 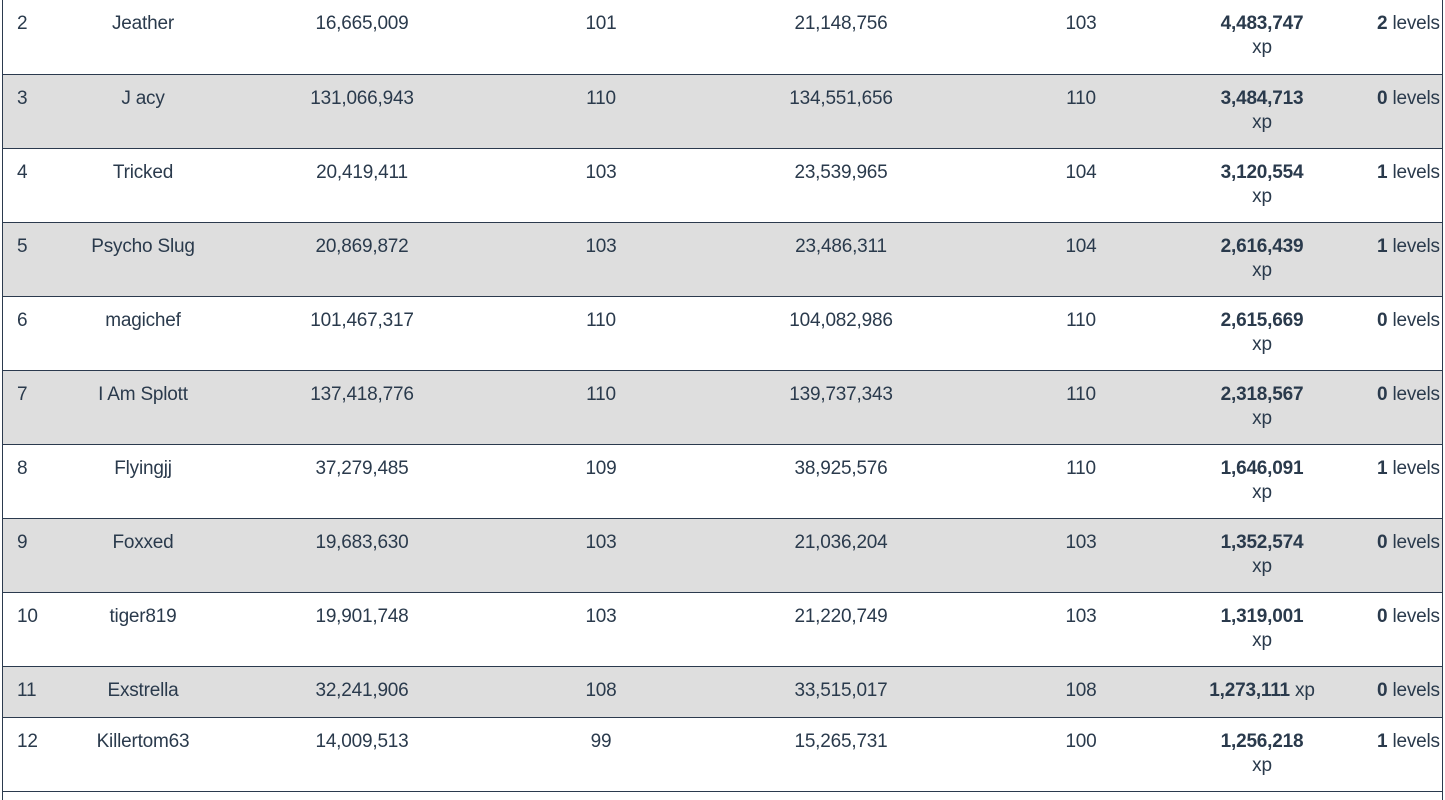 What do you see at coordinates (143, 172) in the screenshot?
I see `player-name-cell: Tricked` at bounding box center [143, 172].